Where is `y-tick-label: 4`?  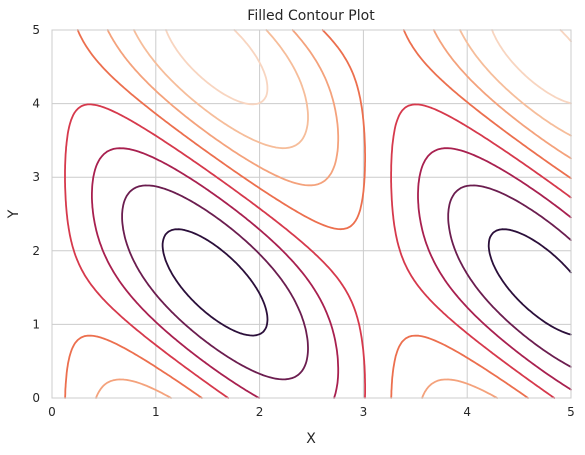
y-tick-label: 4 is located at coordinates (36, 104).